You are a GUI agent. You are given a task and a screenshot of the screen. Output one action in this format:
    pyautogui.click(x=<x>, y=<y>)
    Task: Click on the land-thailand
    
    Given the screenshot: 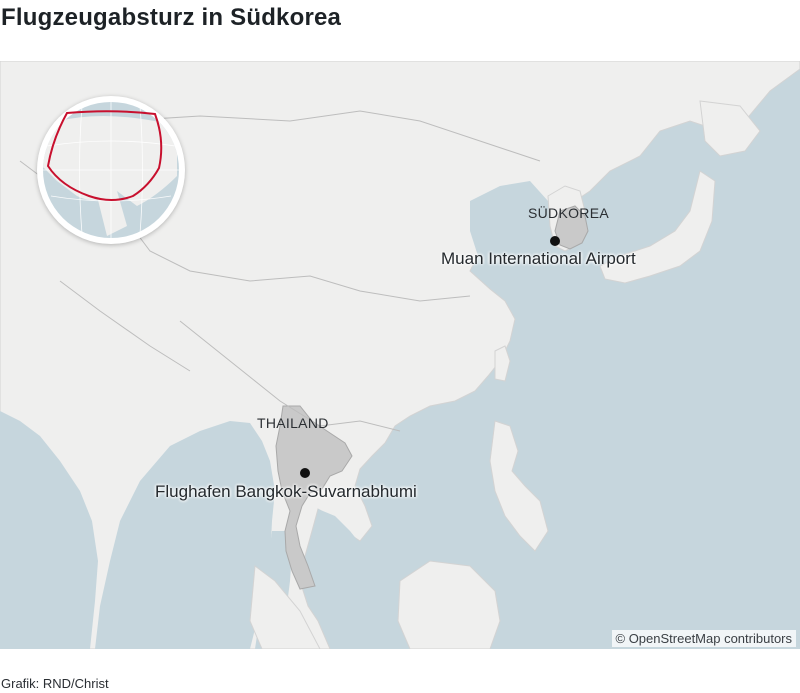 What is the action you would take?
    pyautogui.click(x=314, y=497)
    